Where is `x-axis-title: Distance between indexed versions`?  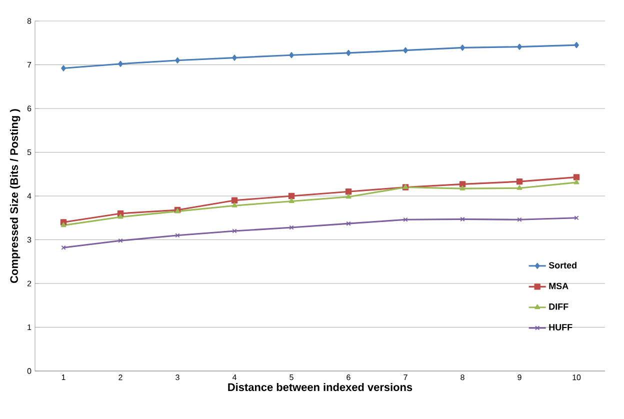 x-axis-title: Distance between indexed versions is located at coordinates (320, 387).